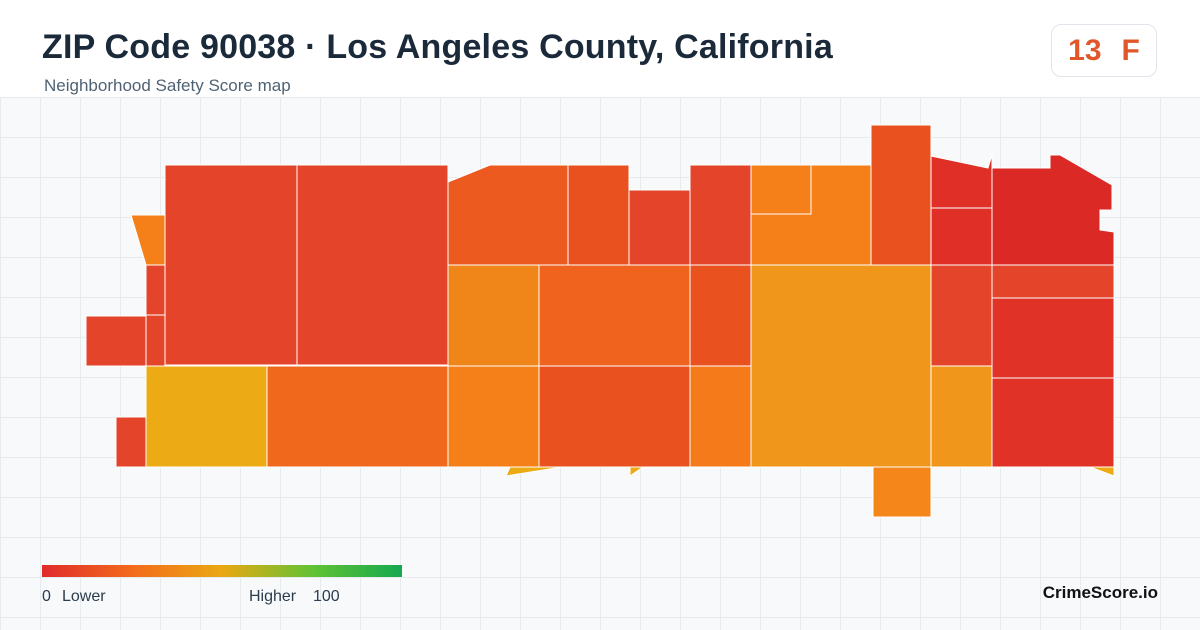 The width and height of the screenshot is (1200, 630). What do you see at coordinates (326, 596) in the screenshot?
I see `legend-max-label: 100` at bounding box center [326, 596].